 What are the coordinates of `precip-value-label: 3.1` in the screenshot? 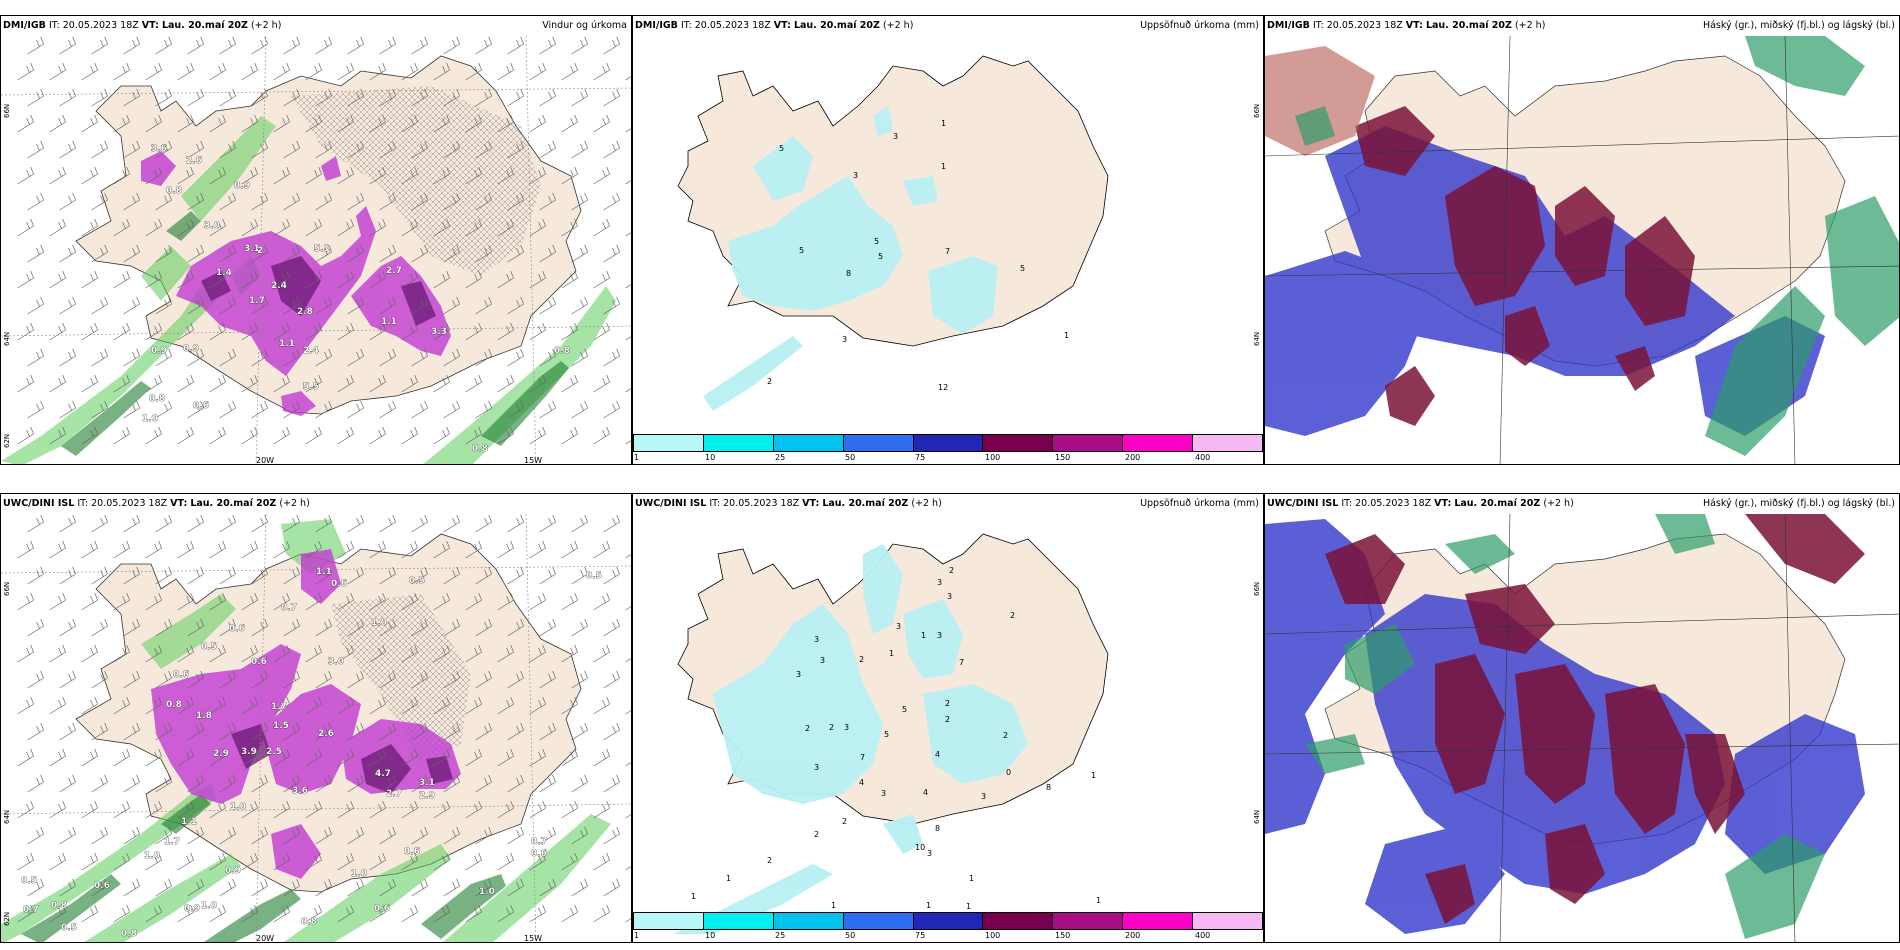 It's located at (427, 783).